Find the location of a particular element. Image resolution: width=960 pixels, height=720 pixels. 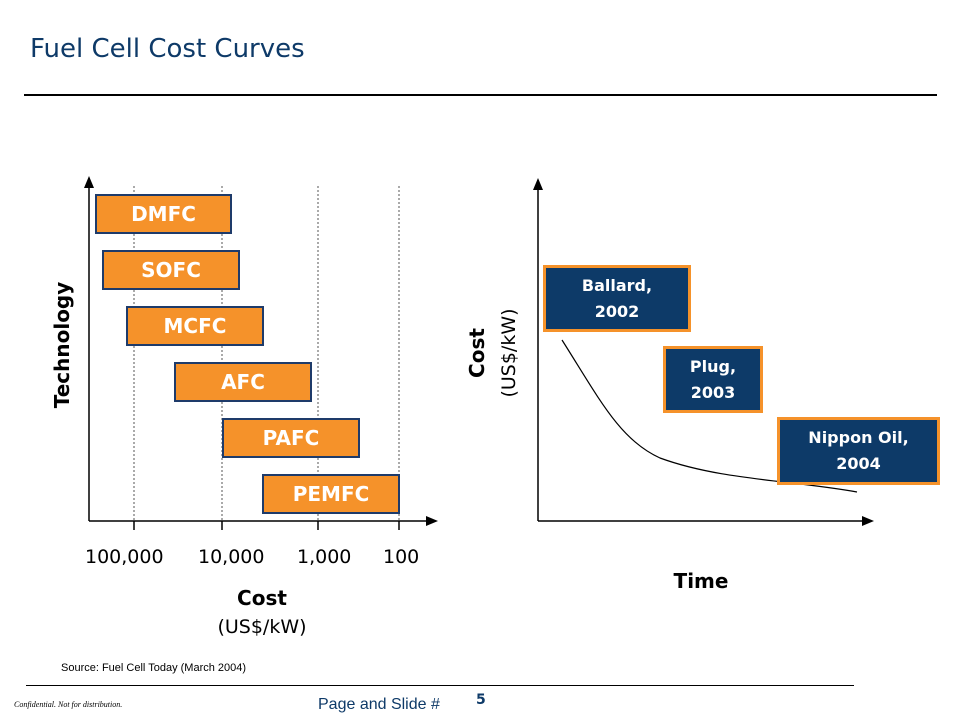

left-cost-axis-unit: (US$/kW) is located at coordinates (262, 627).